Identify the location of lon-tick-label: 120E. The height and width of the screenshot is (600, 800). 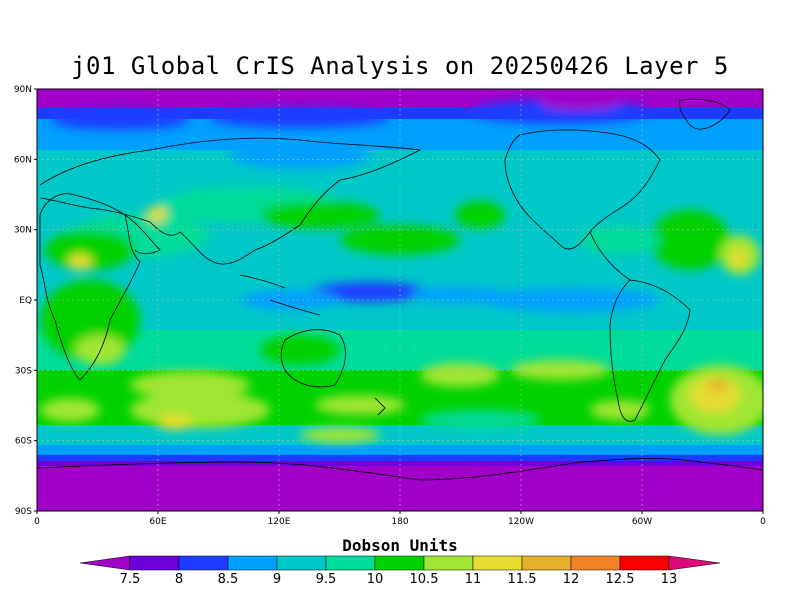
(279, 522).